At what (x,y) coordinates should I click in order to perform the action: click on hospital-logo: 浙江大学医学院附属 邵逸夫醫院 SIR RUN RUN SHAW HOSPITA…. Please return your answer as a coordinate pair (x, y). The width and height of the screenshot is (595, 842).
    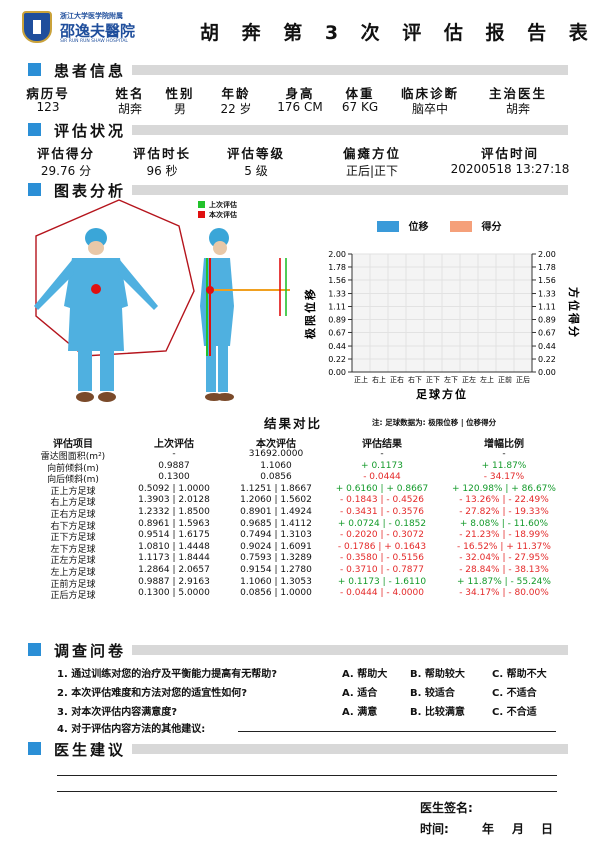
    Looking at the image, I should click on (92, 28).